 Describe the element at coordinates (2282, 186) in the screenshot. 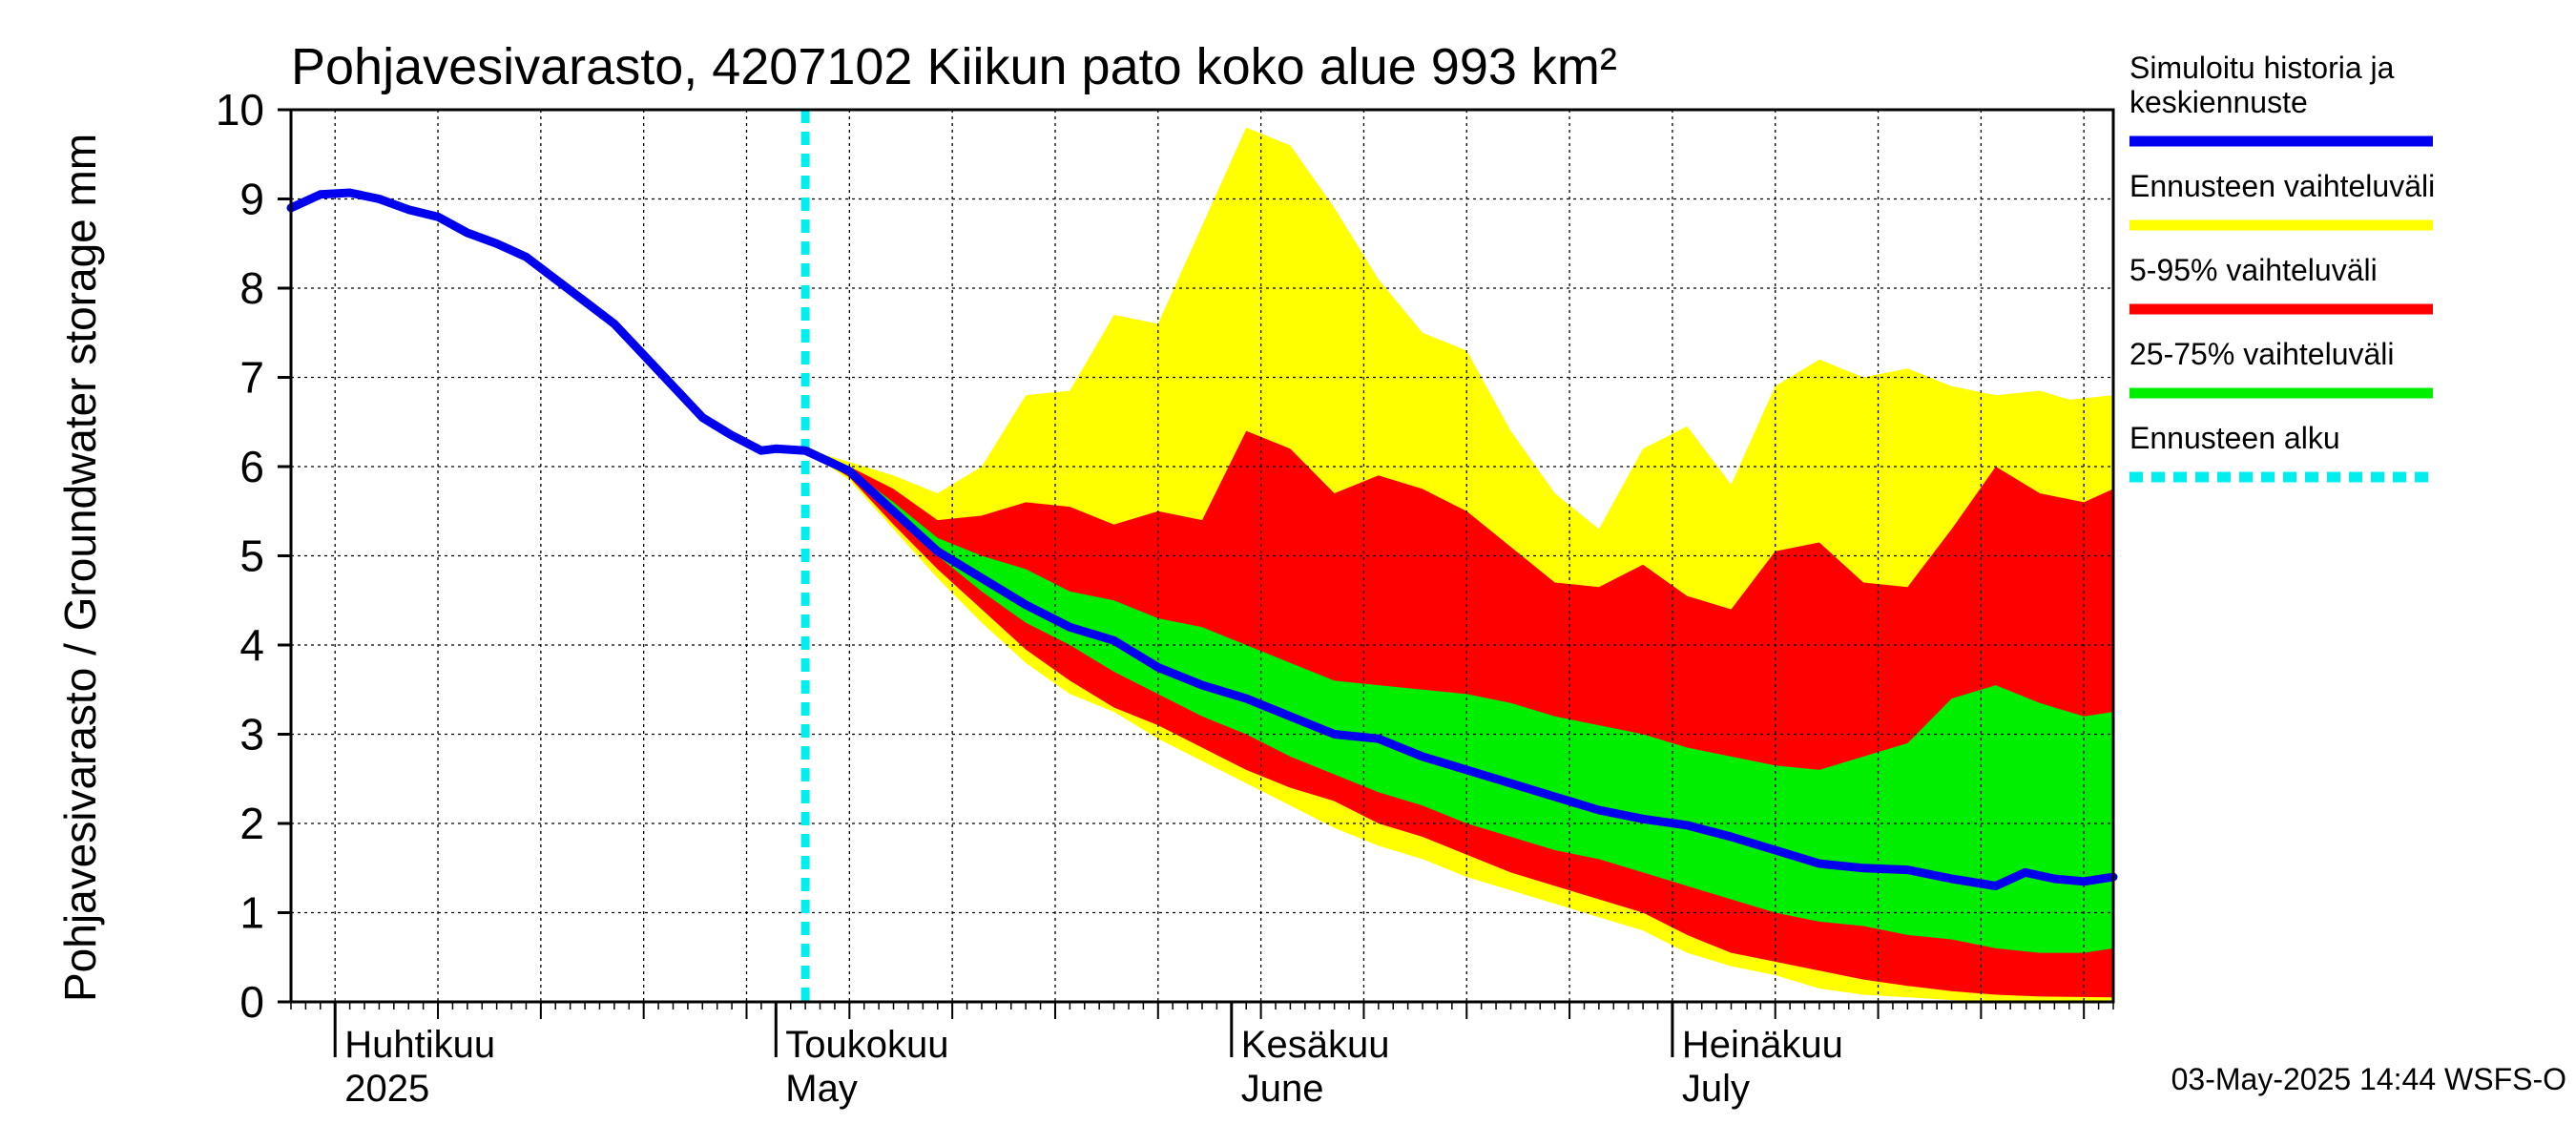

I see `legend-label: Ennusteen vaihteluväli` at that location.